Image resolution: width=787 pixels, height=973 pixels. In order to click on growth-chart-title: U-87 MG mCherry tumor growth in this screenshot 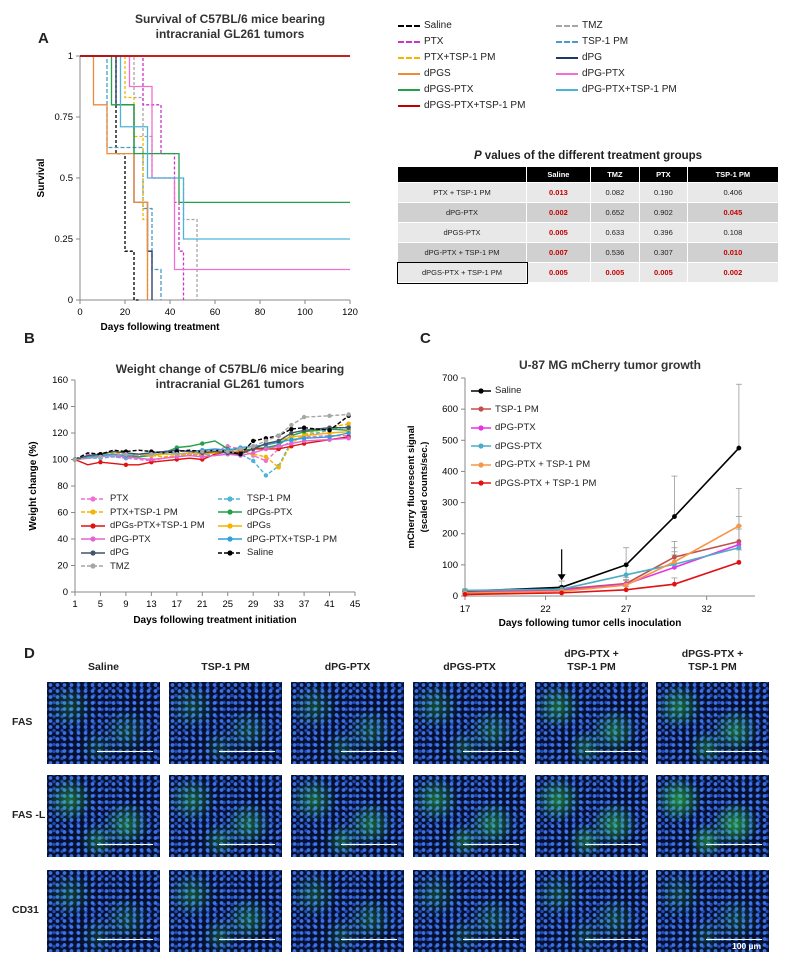, I will do `click(609, 365)`.